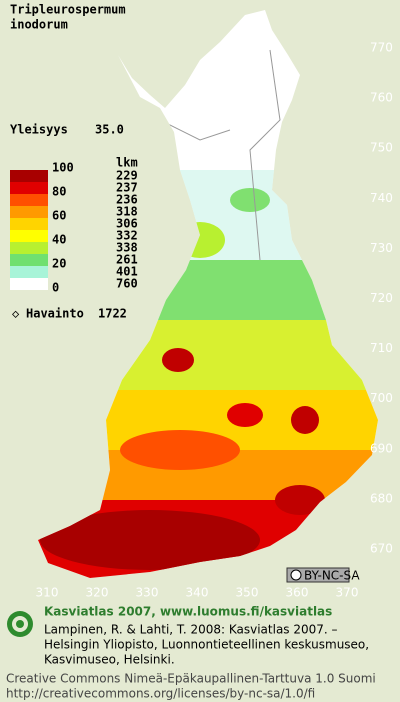 This screenshot has height=702, width=400. Describe the element at coordinates (127, 200) in the screenshot. I see `legend-count: 236` at that location.